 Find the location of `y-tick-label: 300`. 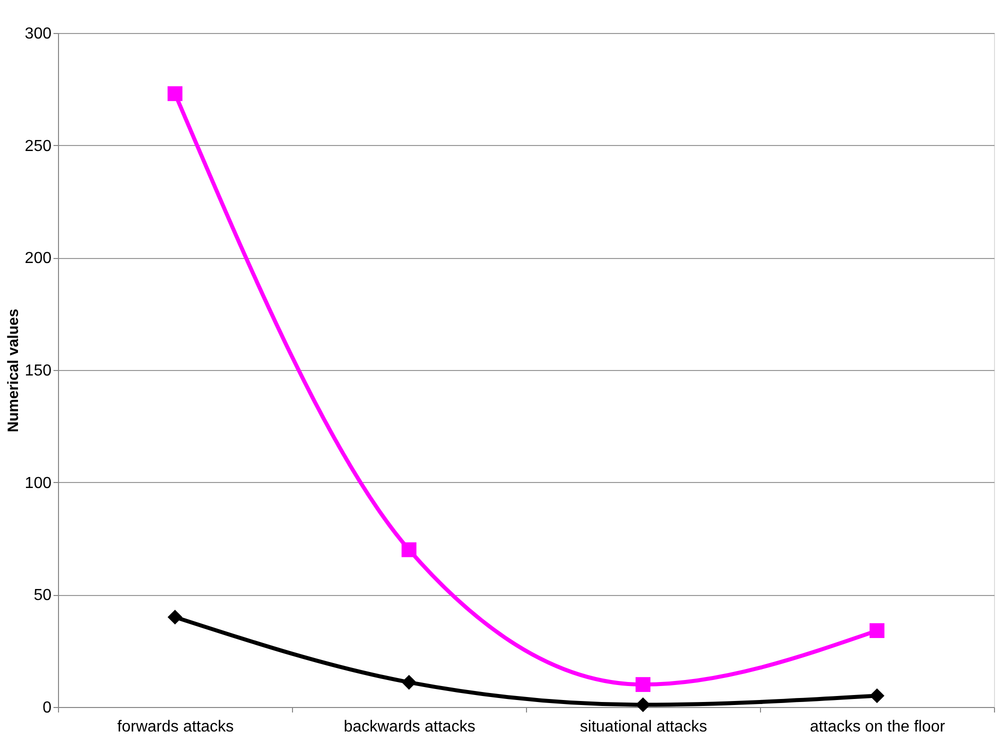

y-tick-label: 300 is located at coordinates (38, 34).